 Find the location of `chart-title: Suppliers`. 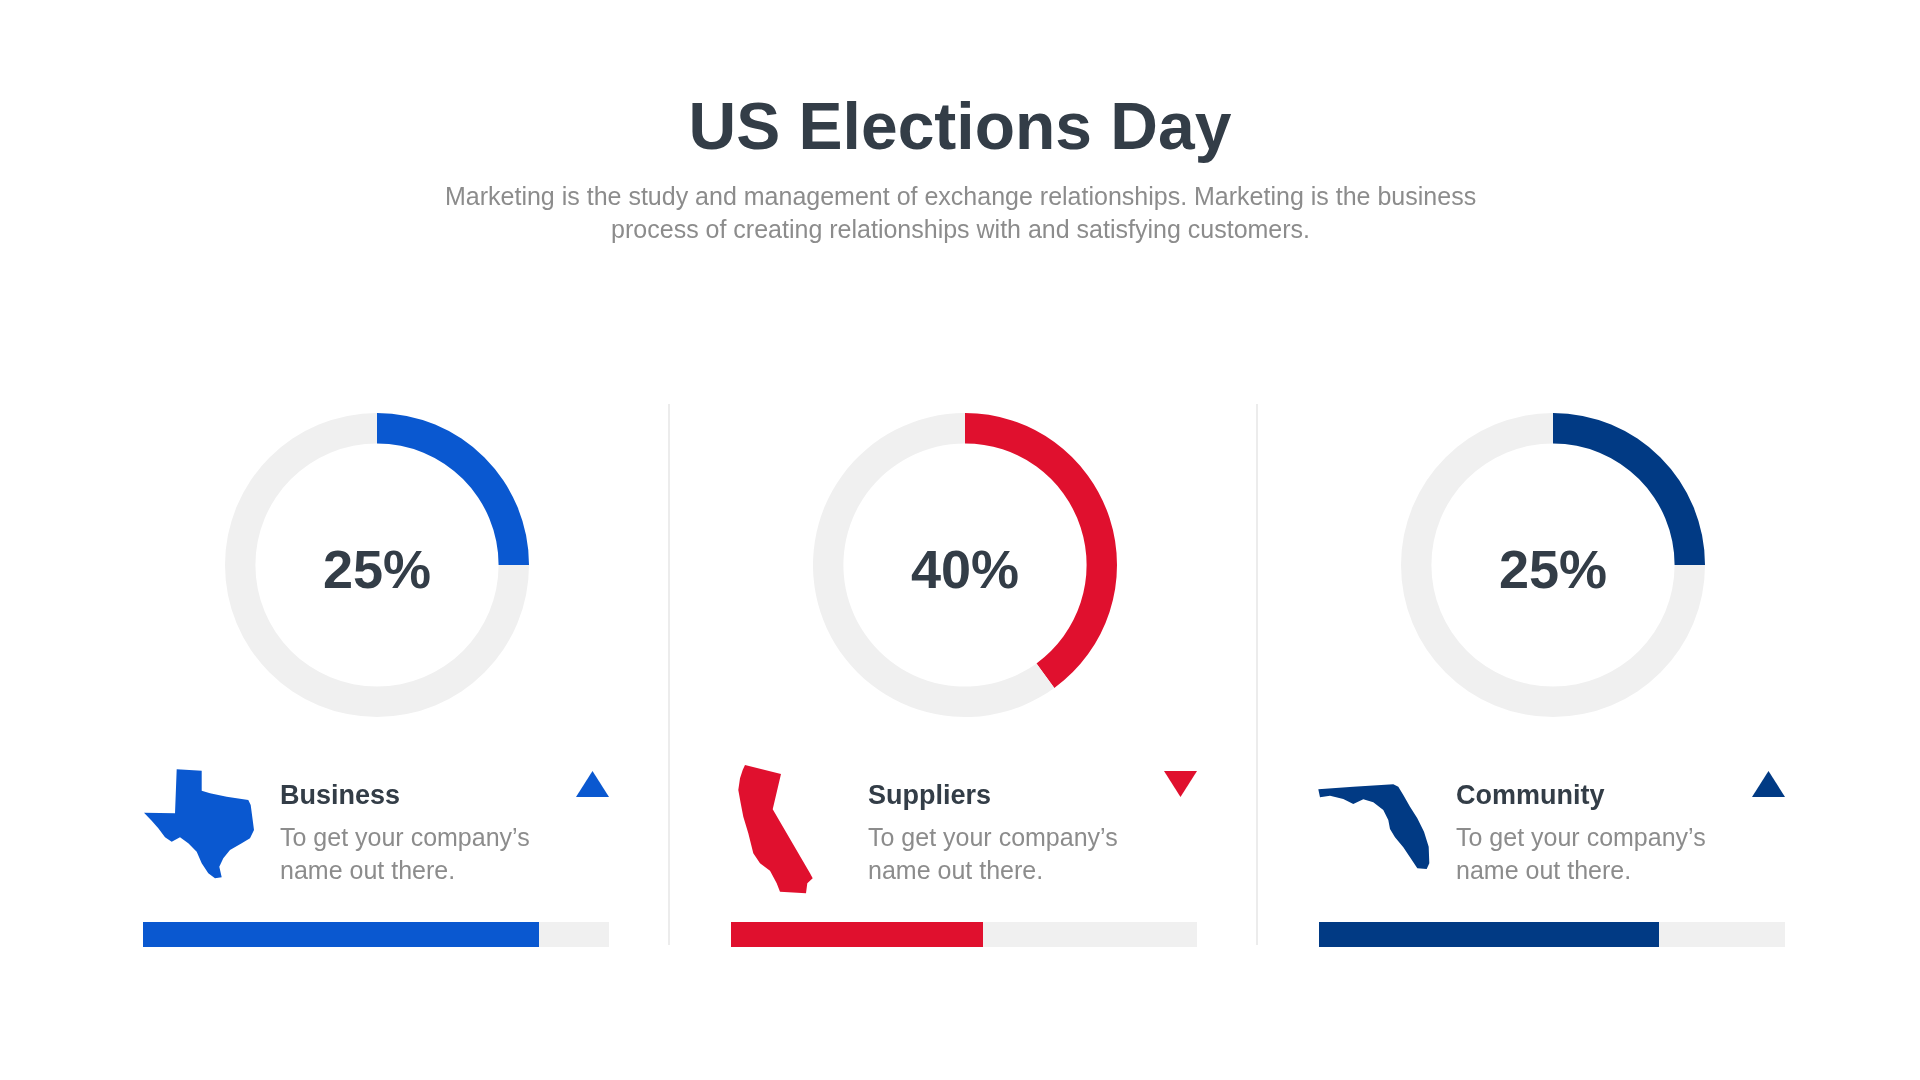

chart-title: Suppliers is located at coordinates (930, 795).